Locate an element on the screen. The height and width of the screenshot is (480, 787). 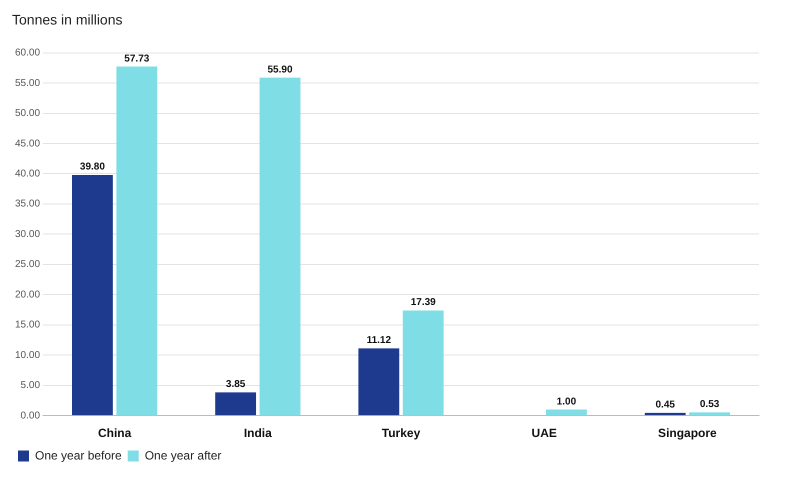
y-tick-label: 50.00 is located at coordinates (27, 114).